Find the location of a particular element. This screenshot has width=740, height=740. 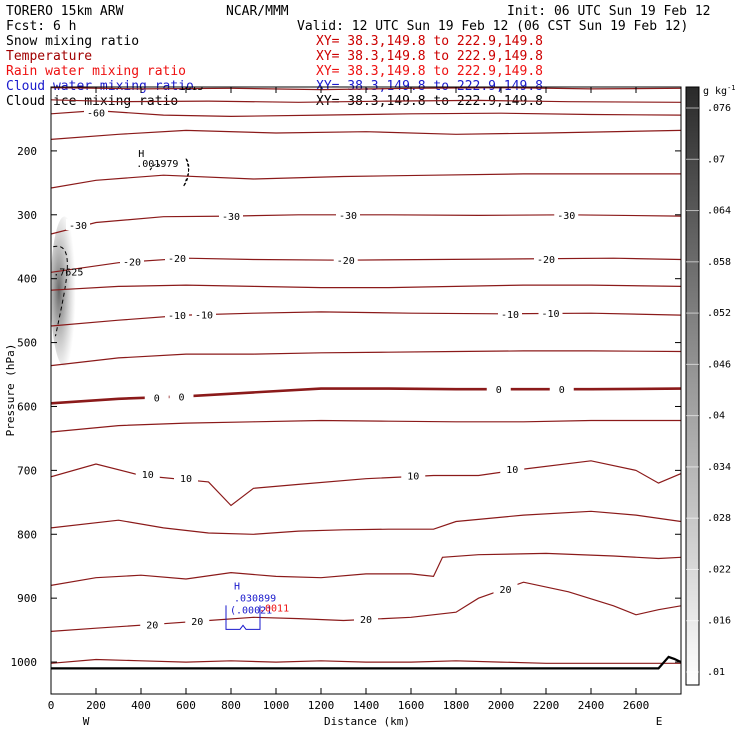

field-xy-2: XY= 38.3,149.8 to 222.9,149.8 is located at coordinates (429, 71).